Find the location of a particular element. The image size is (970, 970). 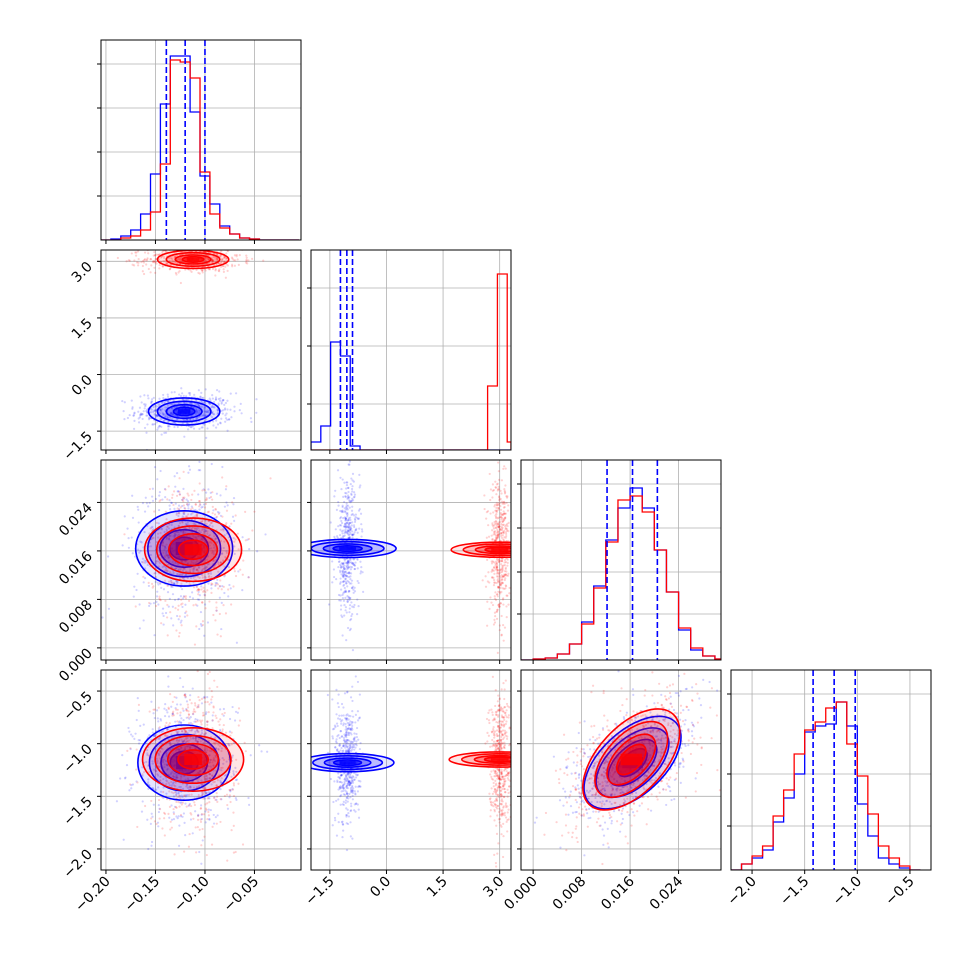

y-tick-label: −1.0 is located at coordinates (77, 758).